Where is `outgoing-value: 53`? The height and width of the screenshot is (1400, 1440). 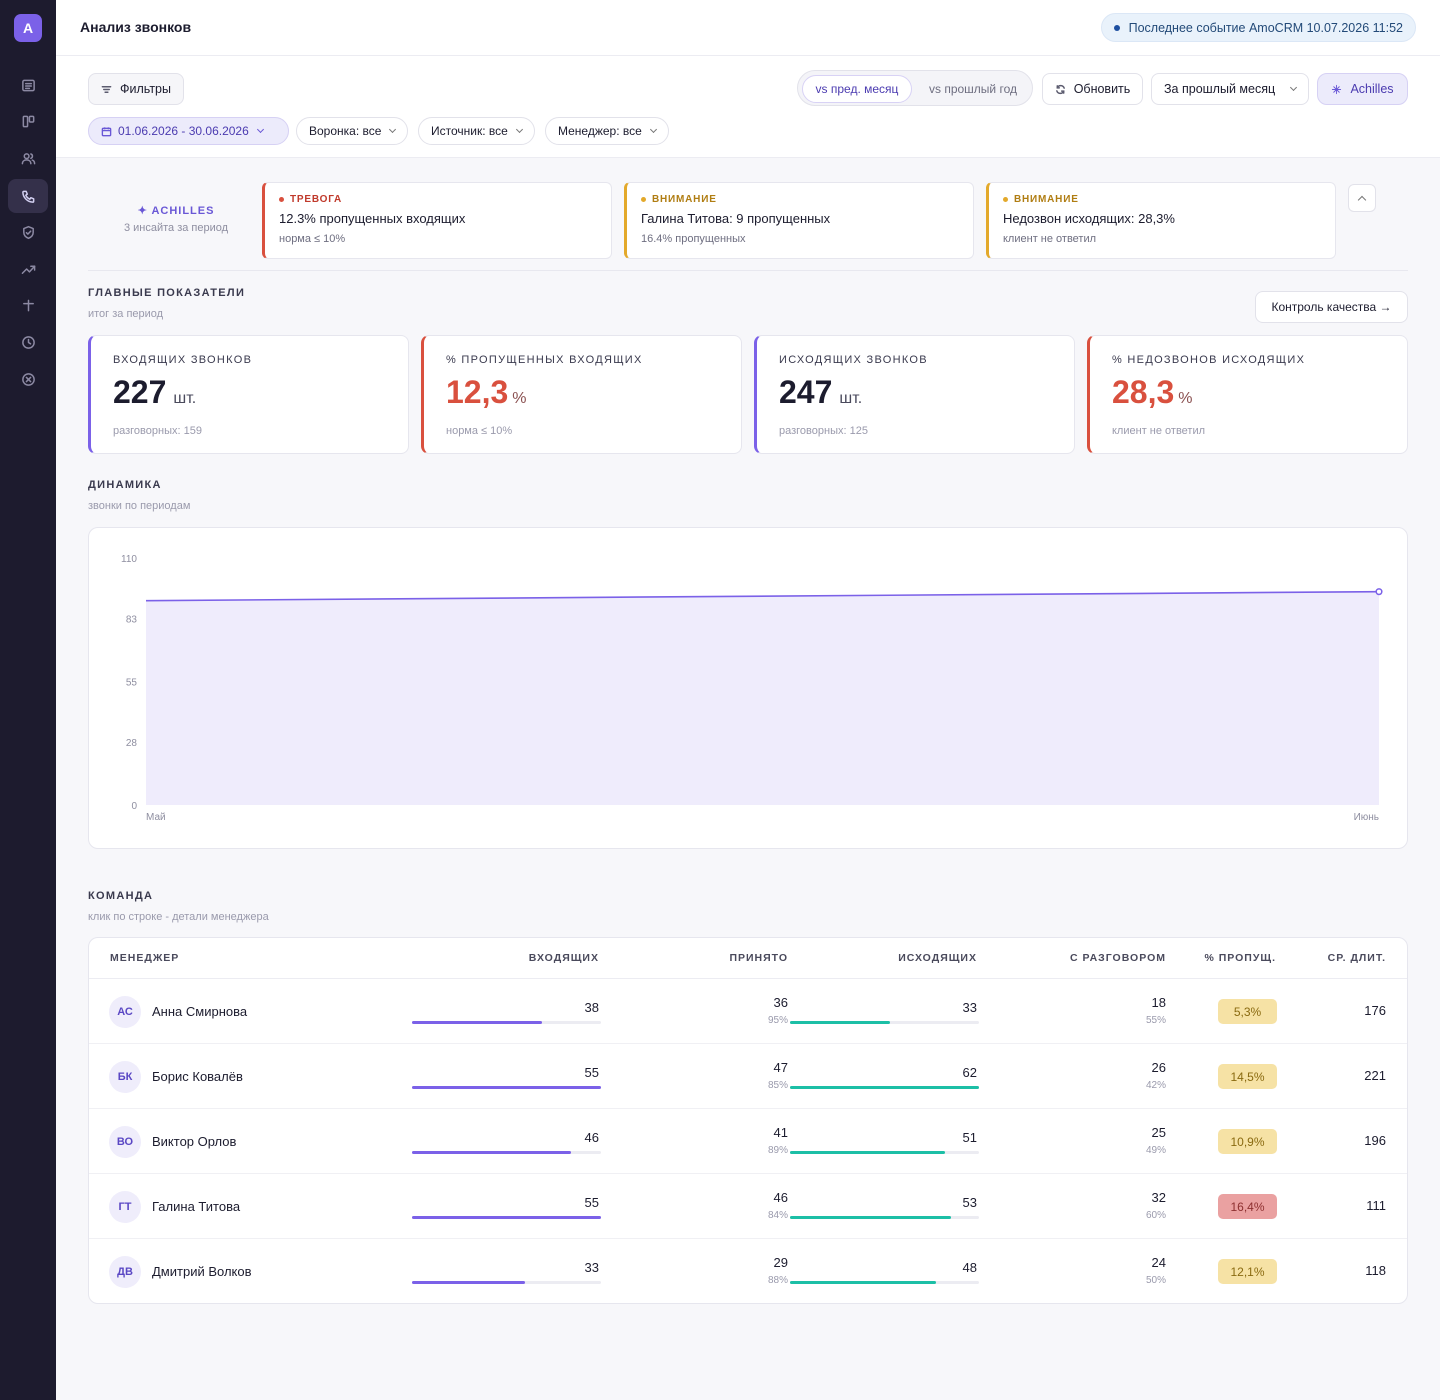 outgoing-value: 53 is located at coordinates (969, 1202).